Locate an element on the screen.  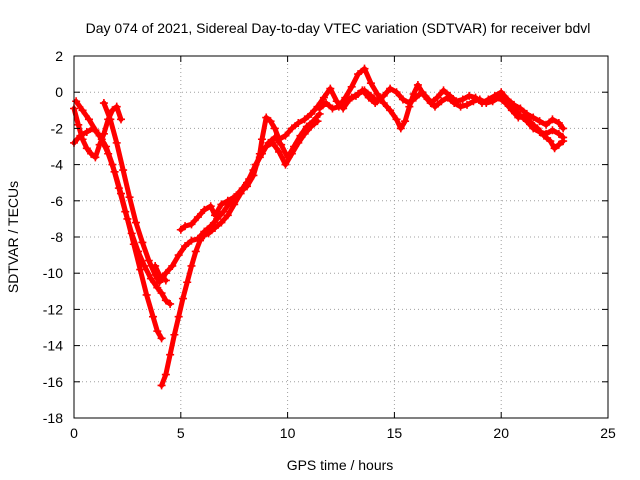
y-tick-label: -4 is located at coordinates (57, 165).